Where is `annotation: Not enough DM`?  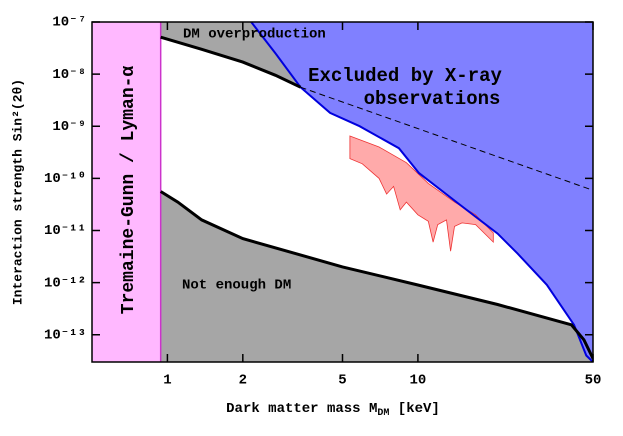
annotation: Not enough DM is located at coordinates (236, 286).